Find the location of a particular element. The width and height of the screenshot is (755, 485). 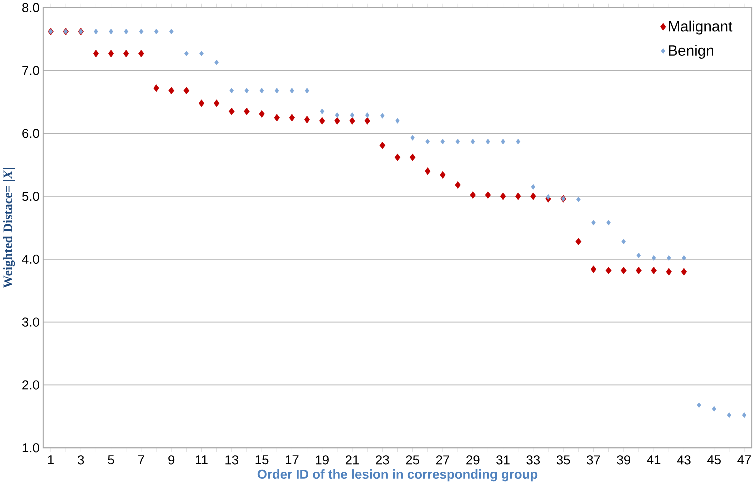

x-tick-label: 7 is located at coordinates (141, 460).